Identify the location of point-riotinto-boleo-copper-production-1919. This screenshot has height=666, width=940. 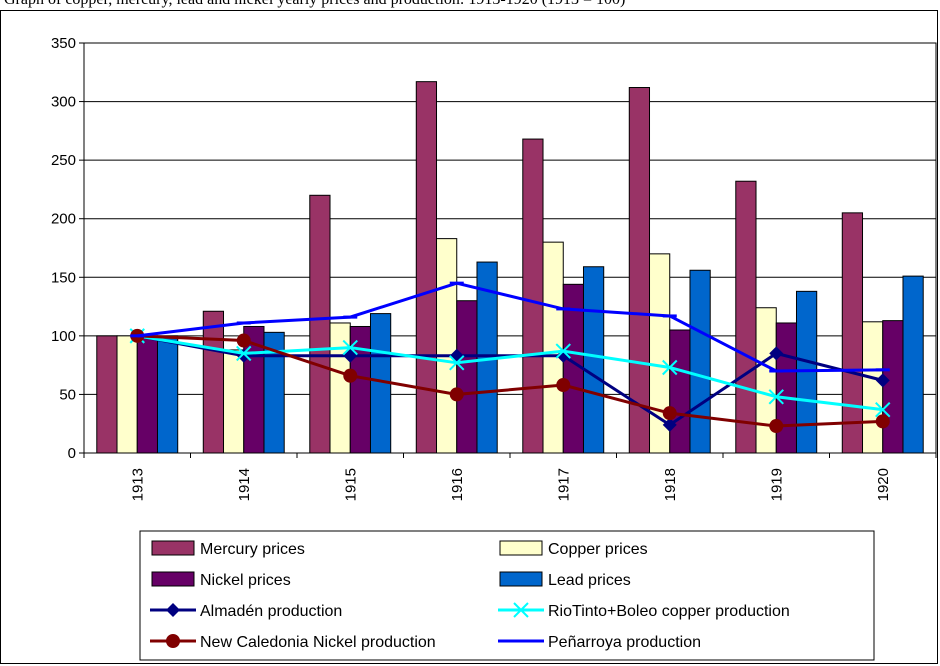
(776, 397).